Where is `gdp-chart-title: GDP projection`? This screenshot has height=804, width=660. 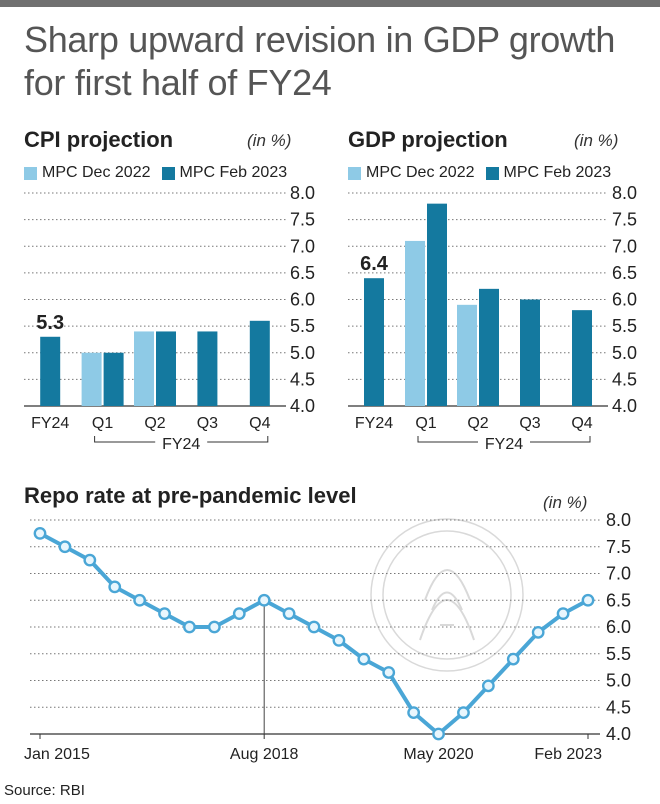 gdp-chart-title: GDP projection is located at coordinates (428, 139).